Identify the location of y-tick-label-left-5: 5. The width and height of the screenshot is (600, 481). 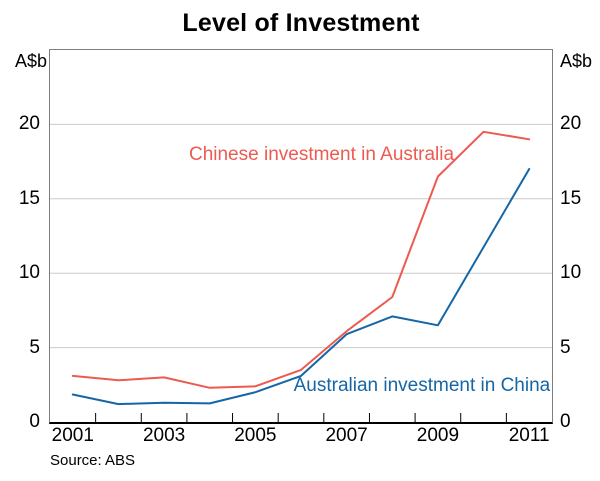
(34, 347).